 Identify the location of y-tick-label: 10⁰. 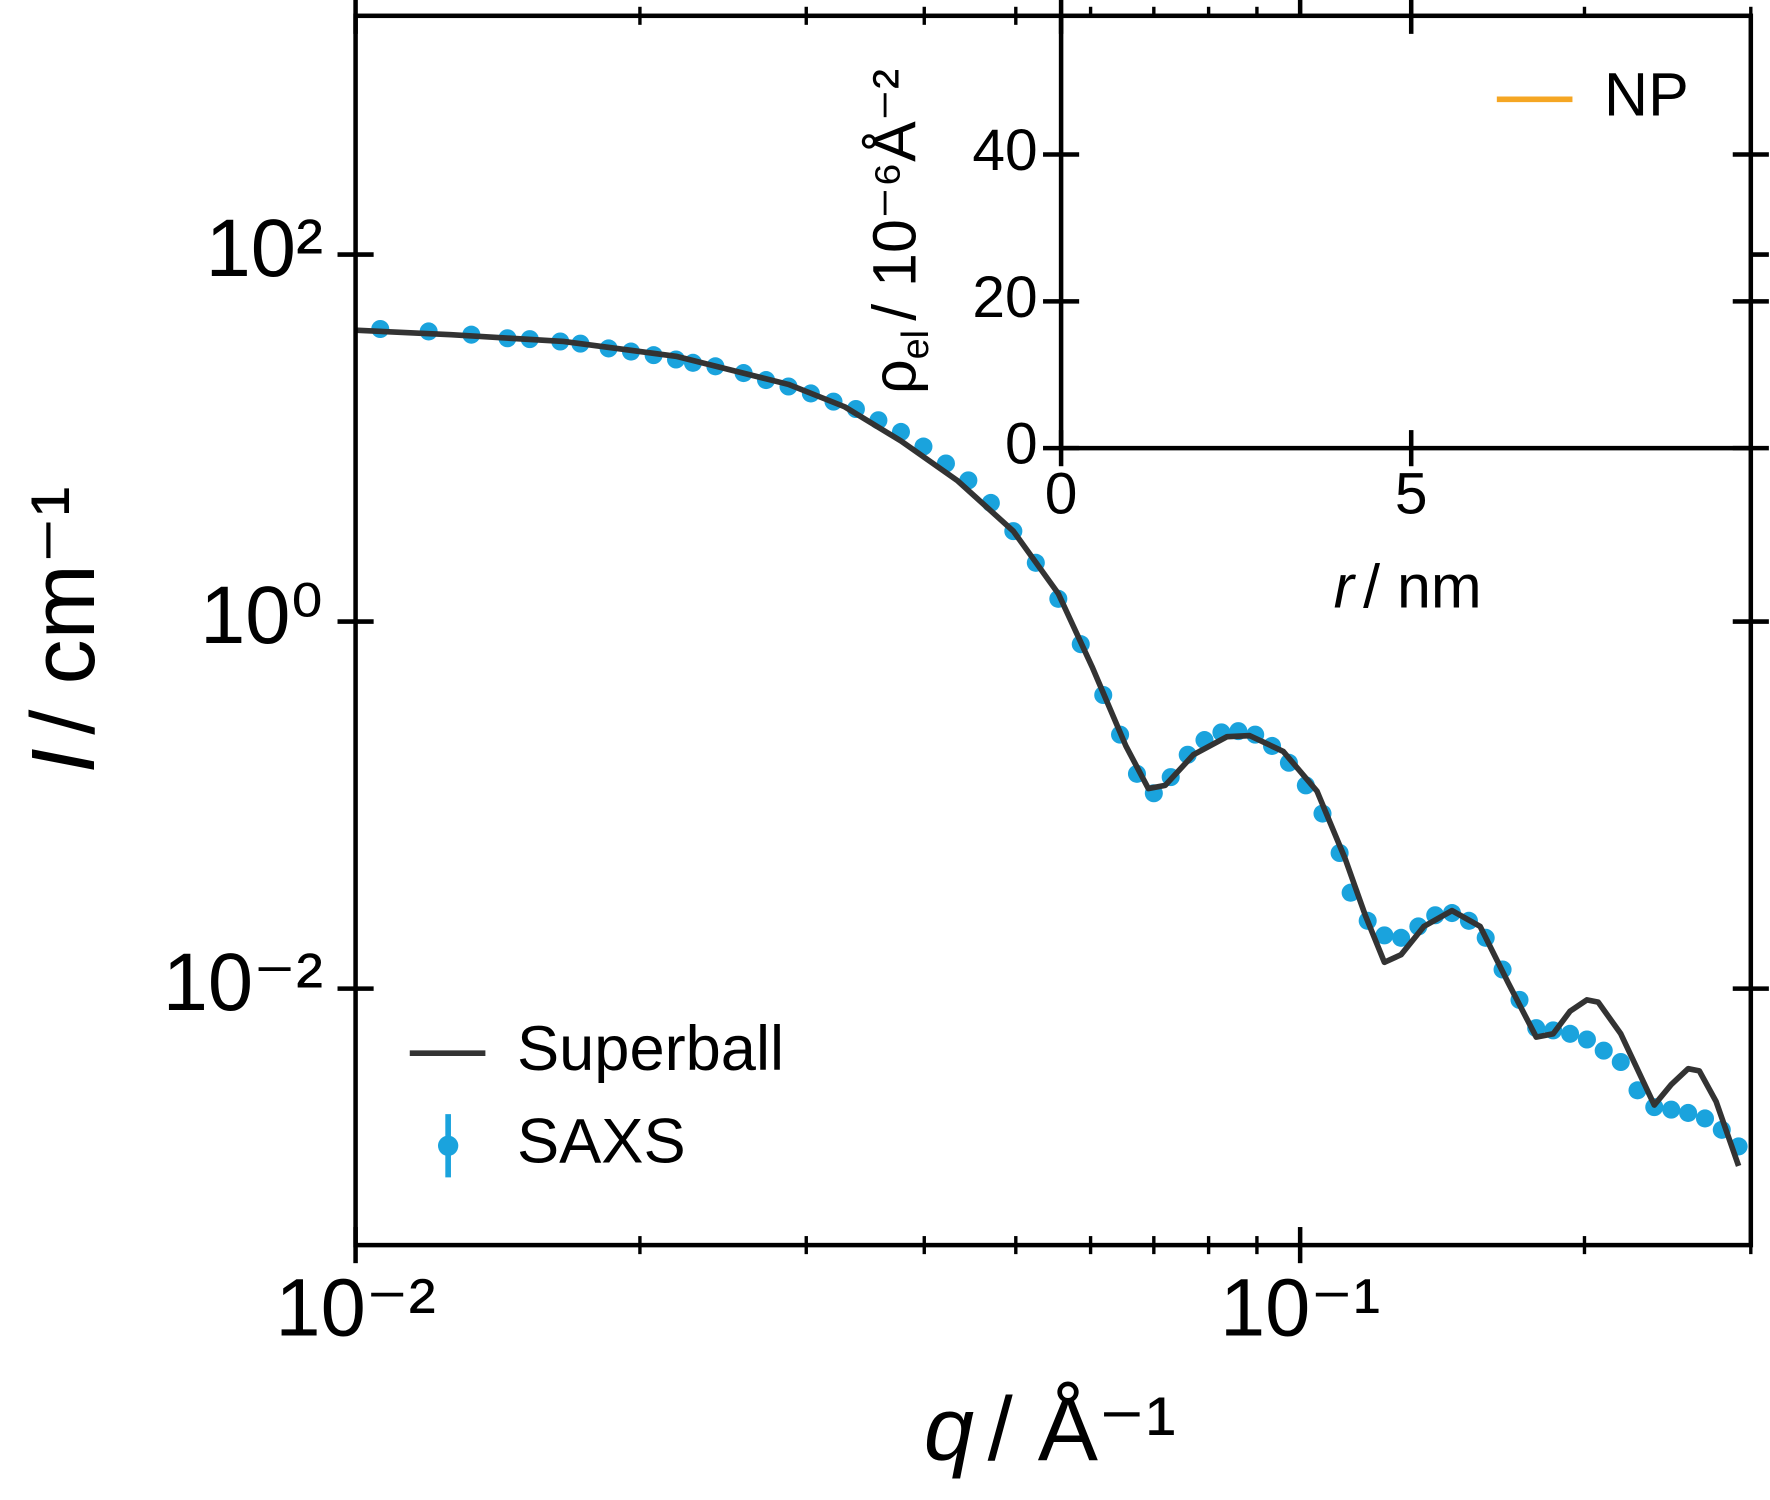
(261, 615).